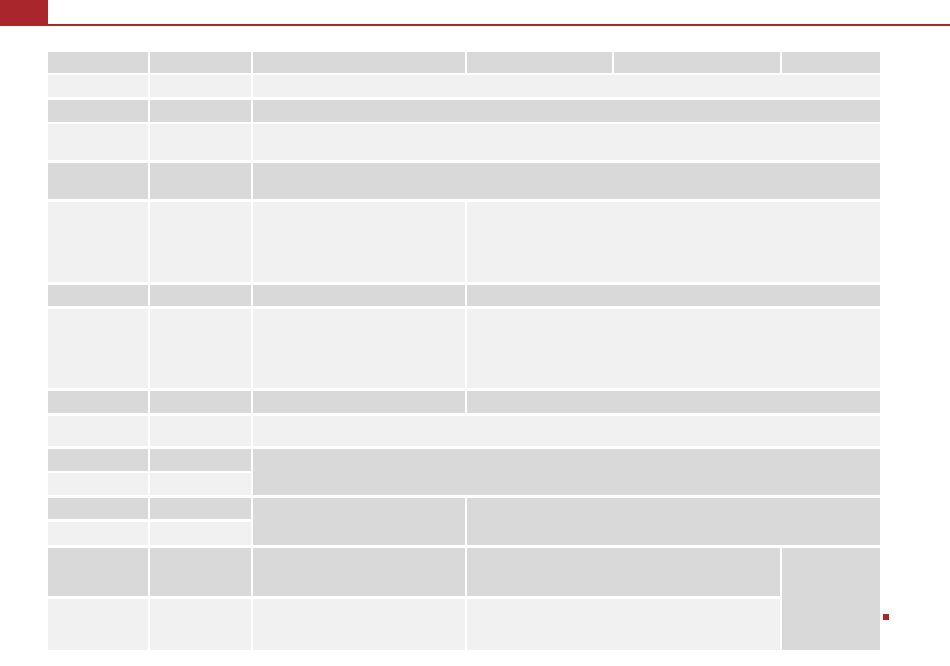 The height and width of the screenshot is (666, 950). Describe the element at coordinates (24, 12) in the screenshot. I see `header-tab` at that location.